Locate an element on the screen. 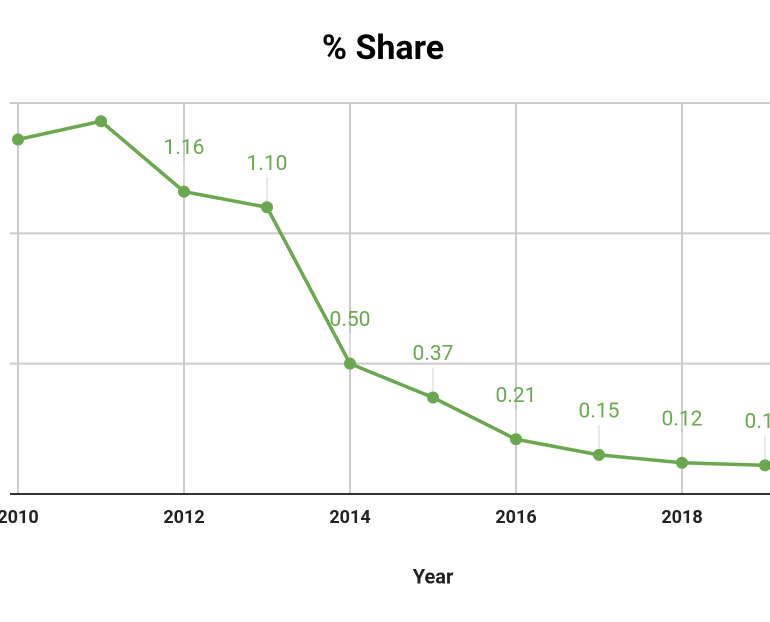 The image size is (770, 622). data-label: 0.11 is located at coordinates (757, 422).